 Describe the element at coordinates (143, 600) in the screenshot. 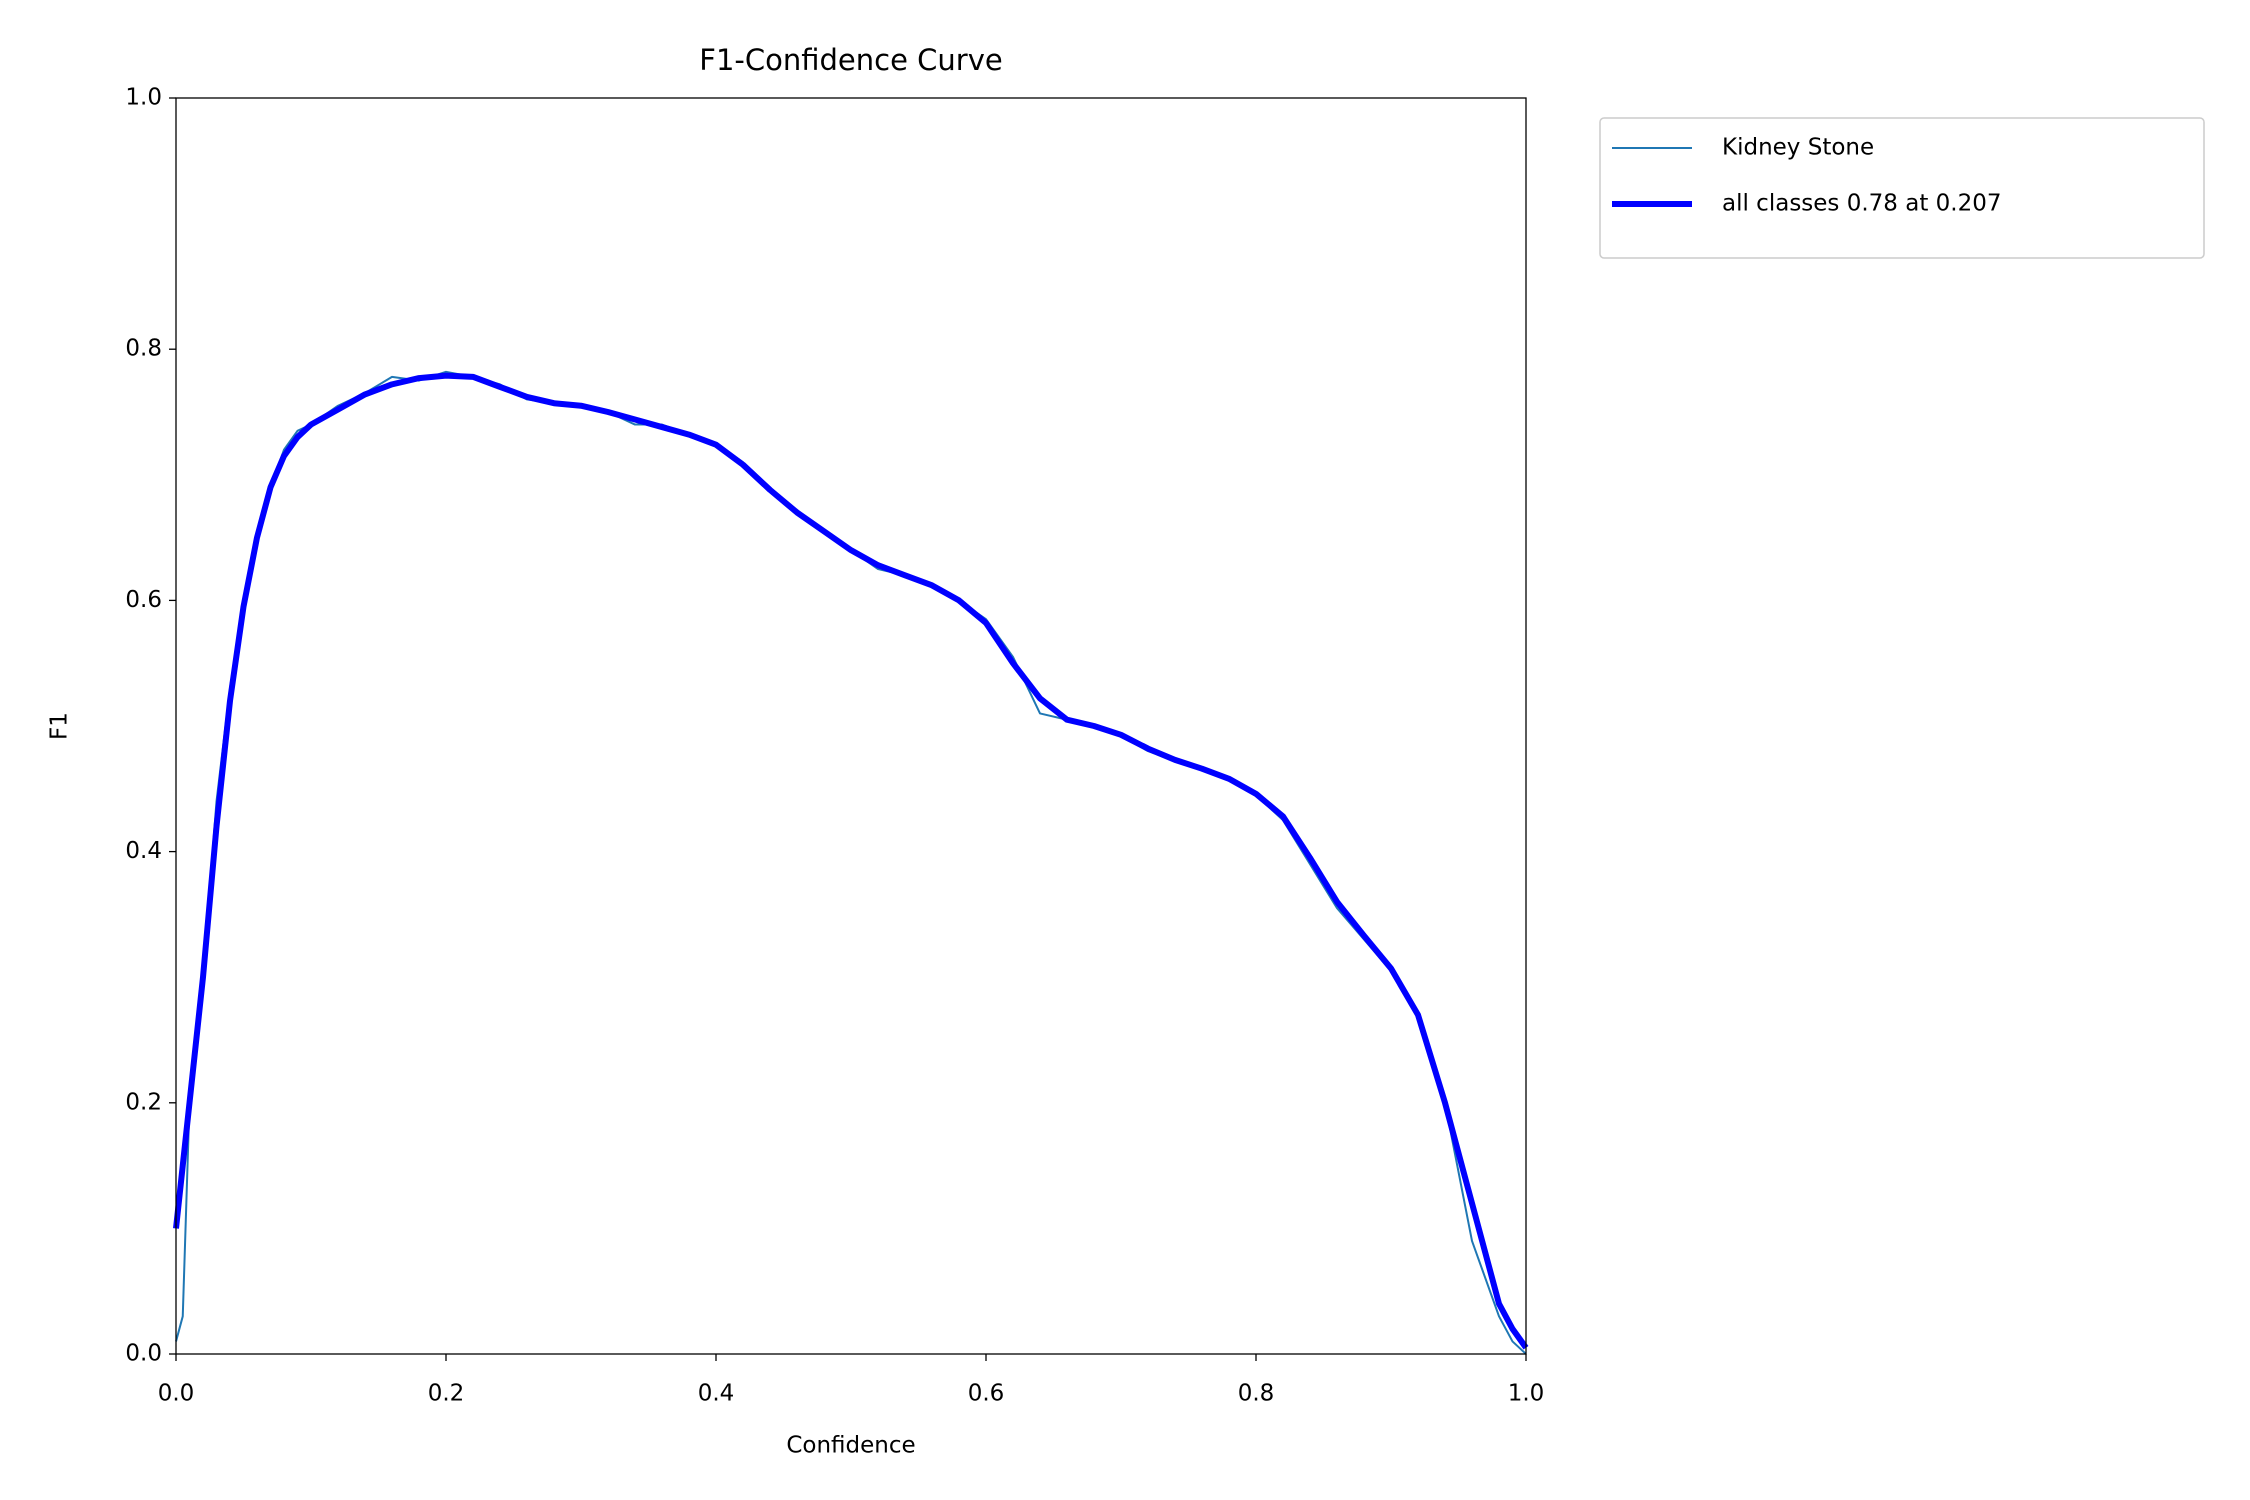

I see `y-tick-label: 0.6` at that location.